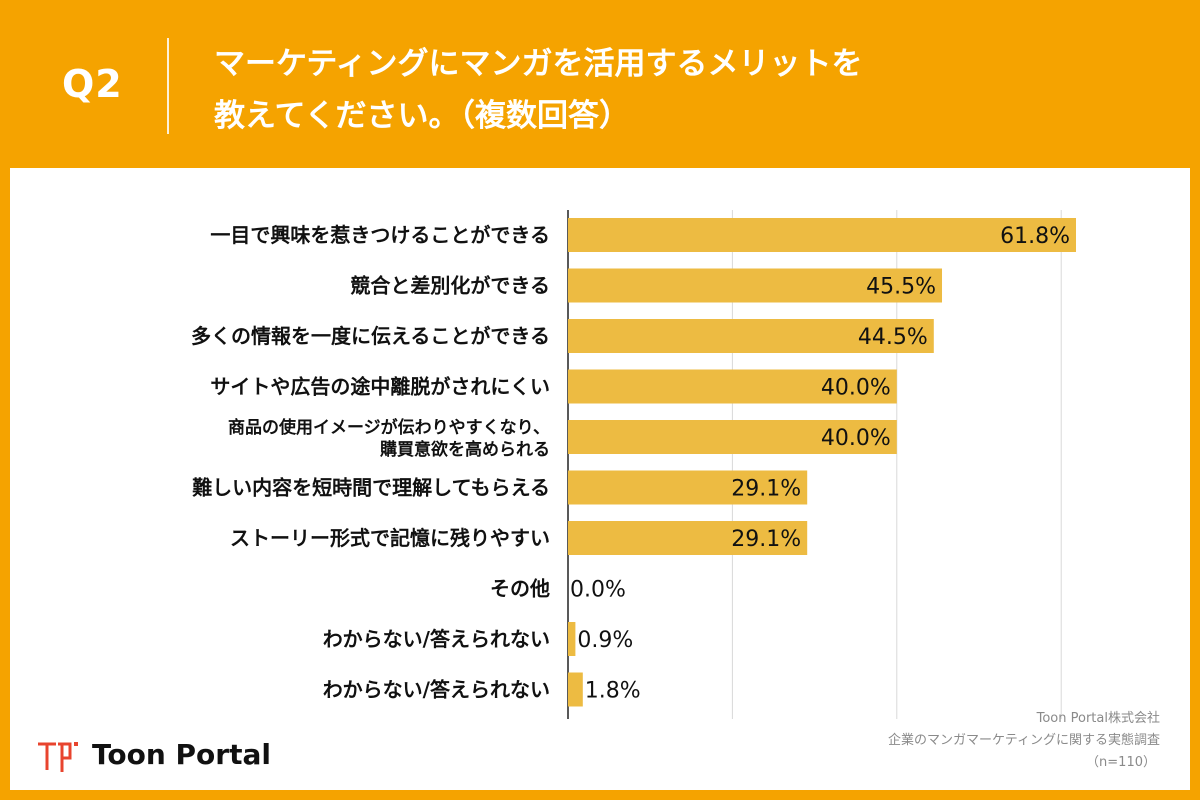 The width and height of the screenshot is (1200, 800). I want to click on category-label: その他, so click(520, 589).